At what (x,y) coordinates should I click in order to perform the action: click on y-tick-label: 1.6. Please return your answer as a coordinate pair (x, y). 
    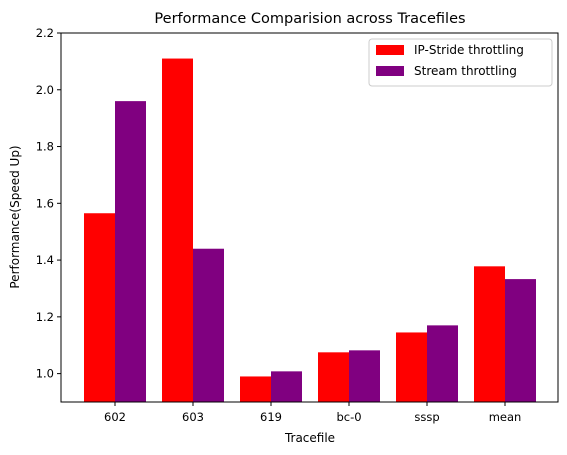
    Looking at the image, I should click on (45, 203).